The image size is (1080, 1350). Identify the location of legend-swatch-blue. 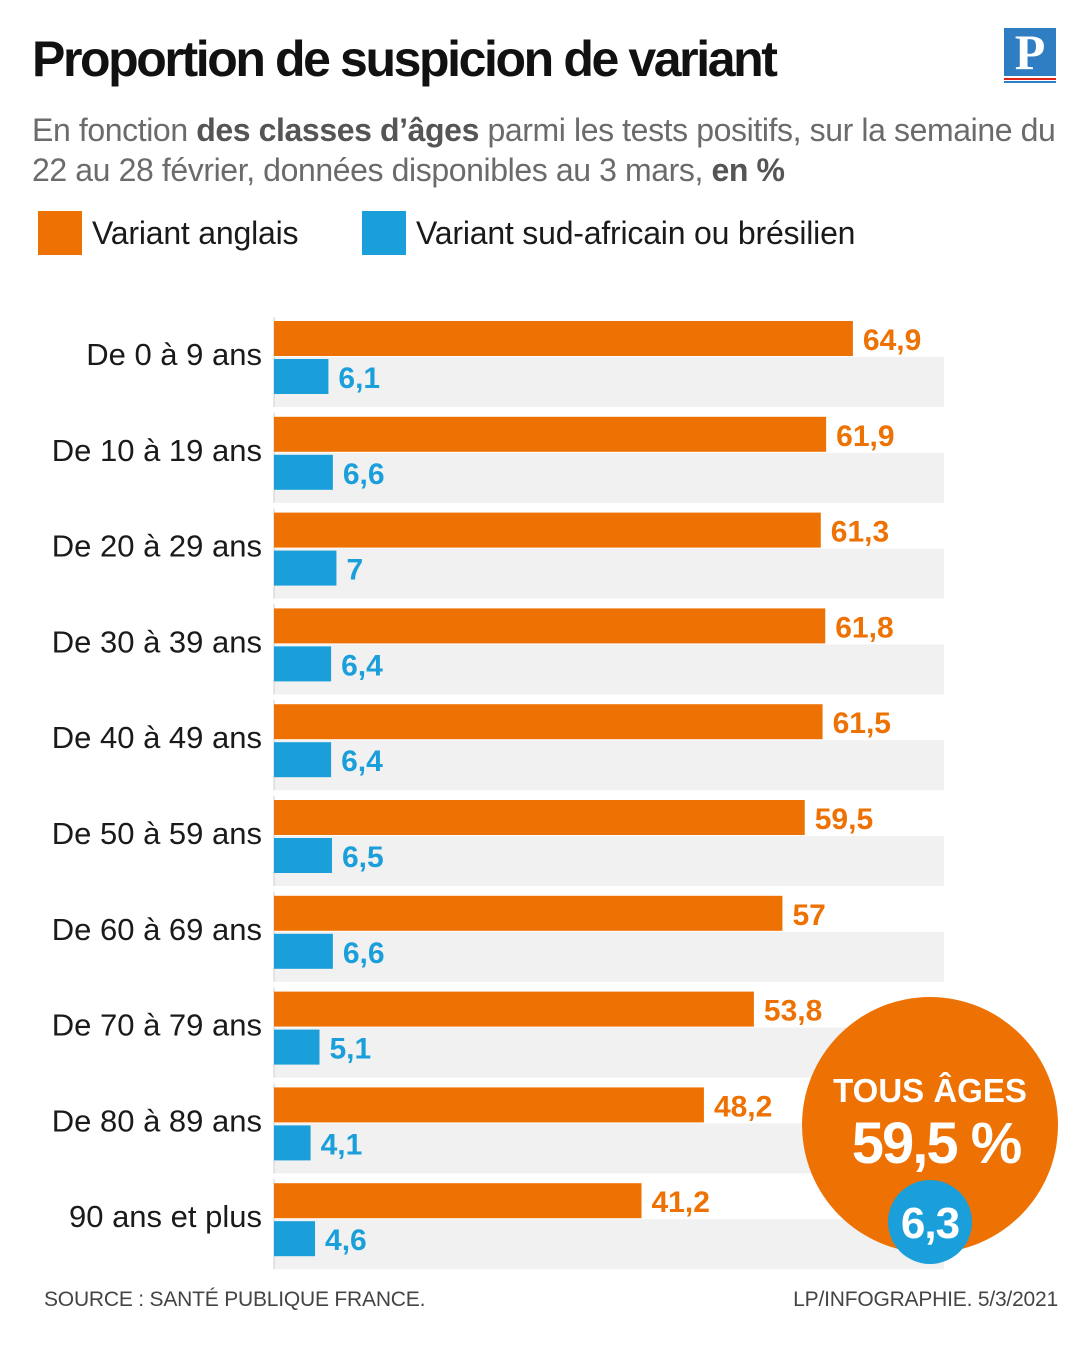
(384, 233).